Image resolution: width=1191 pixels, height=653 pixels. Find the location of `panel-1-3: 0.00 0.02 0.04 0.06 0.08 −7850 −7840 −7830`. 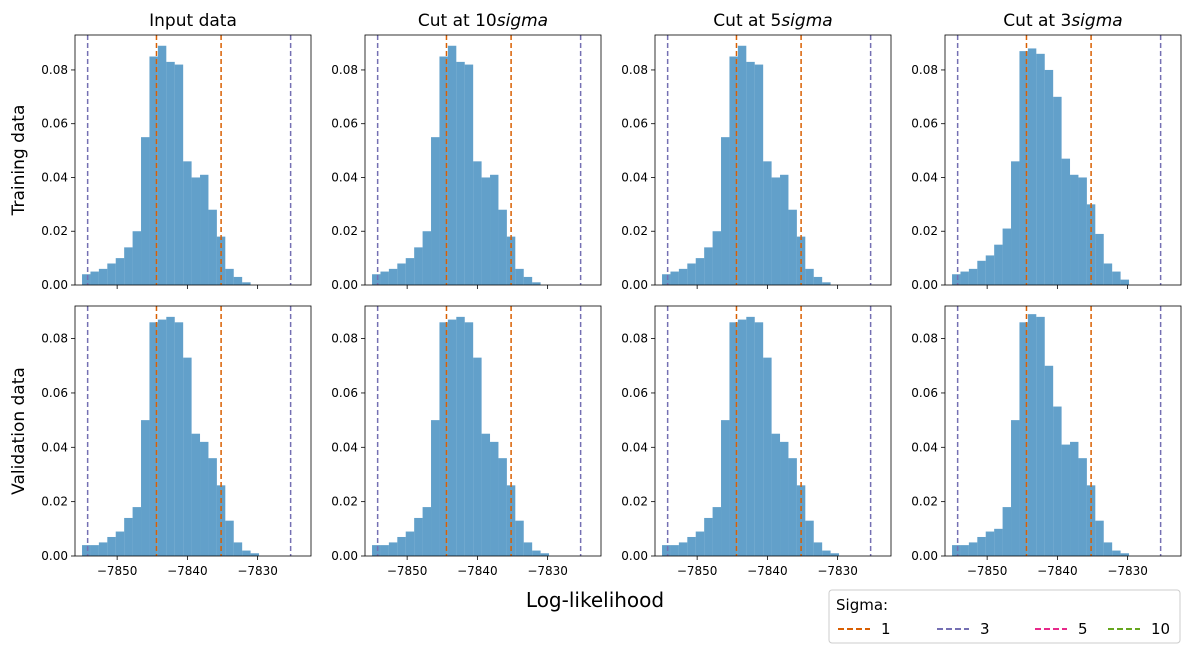

panel-1-3: 0.00 0.02 0.04 0.06 0.08 −7850 −7840 −7830 is located at coordinates (1046, 441).